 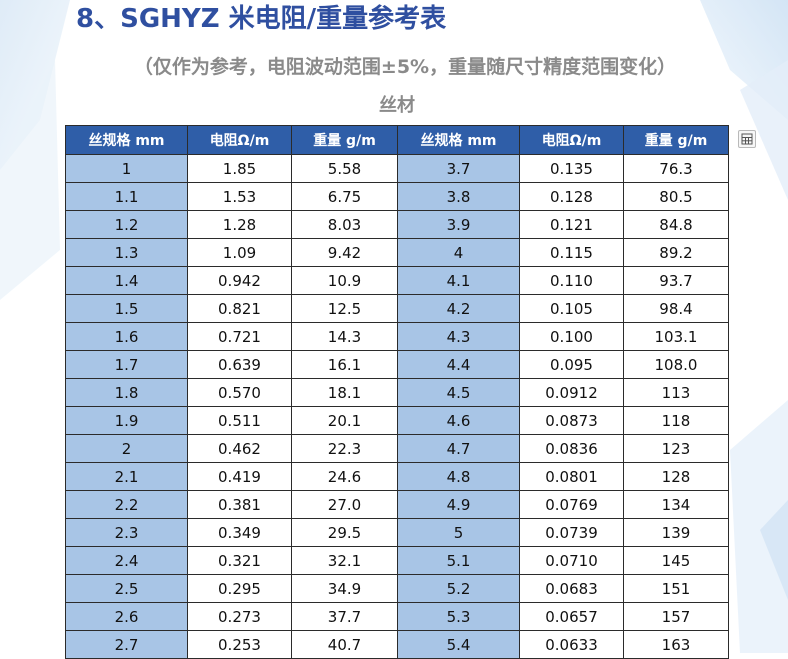 I want to click on table-row: 1.6 0.721 14.3 4.3 0.100 103.1, so click(x=397, y=336).